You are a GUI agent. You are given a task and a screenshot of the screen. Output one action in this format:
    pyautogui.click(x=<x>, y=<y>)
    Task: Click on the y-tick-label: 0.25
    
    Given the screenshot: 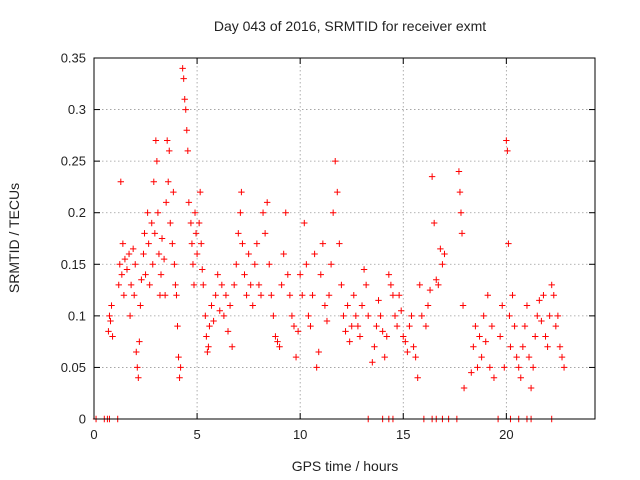 What is the action you would take?
    pyautogui.click(x=73, y=161)
    